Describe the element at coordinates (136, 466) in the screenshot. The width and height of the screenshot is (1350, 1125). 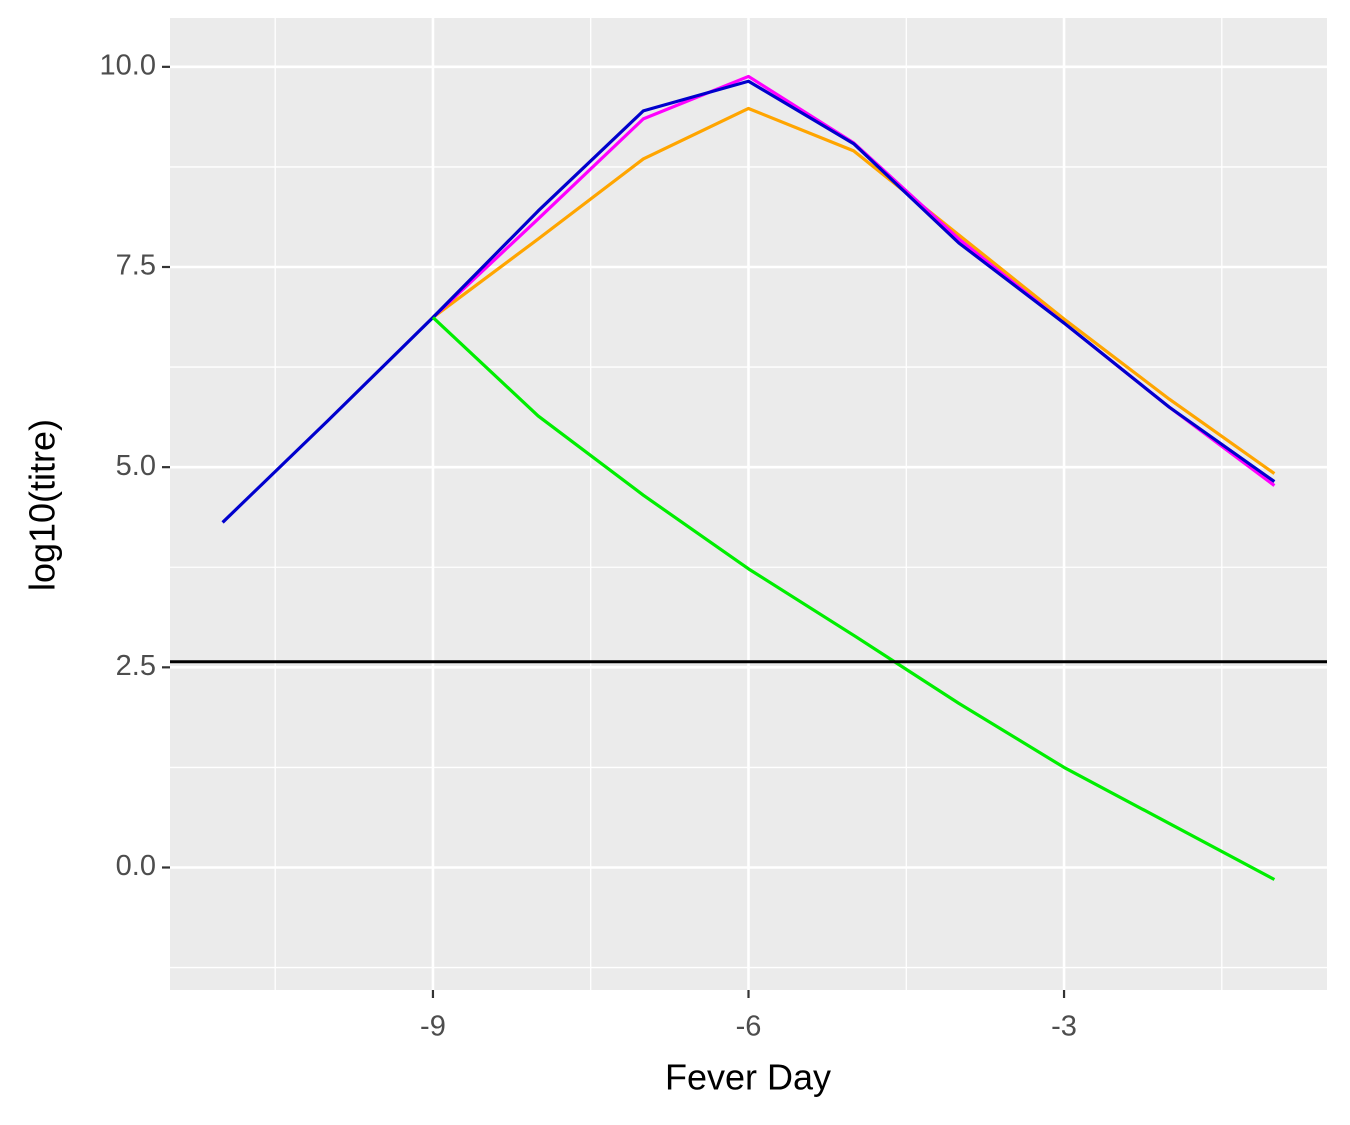
I see `y-tick-label: 5.0` at that location.